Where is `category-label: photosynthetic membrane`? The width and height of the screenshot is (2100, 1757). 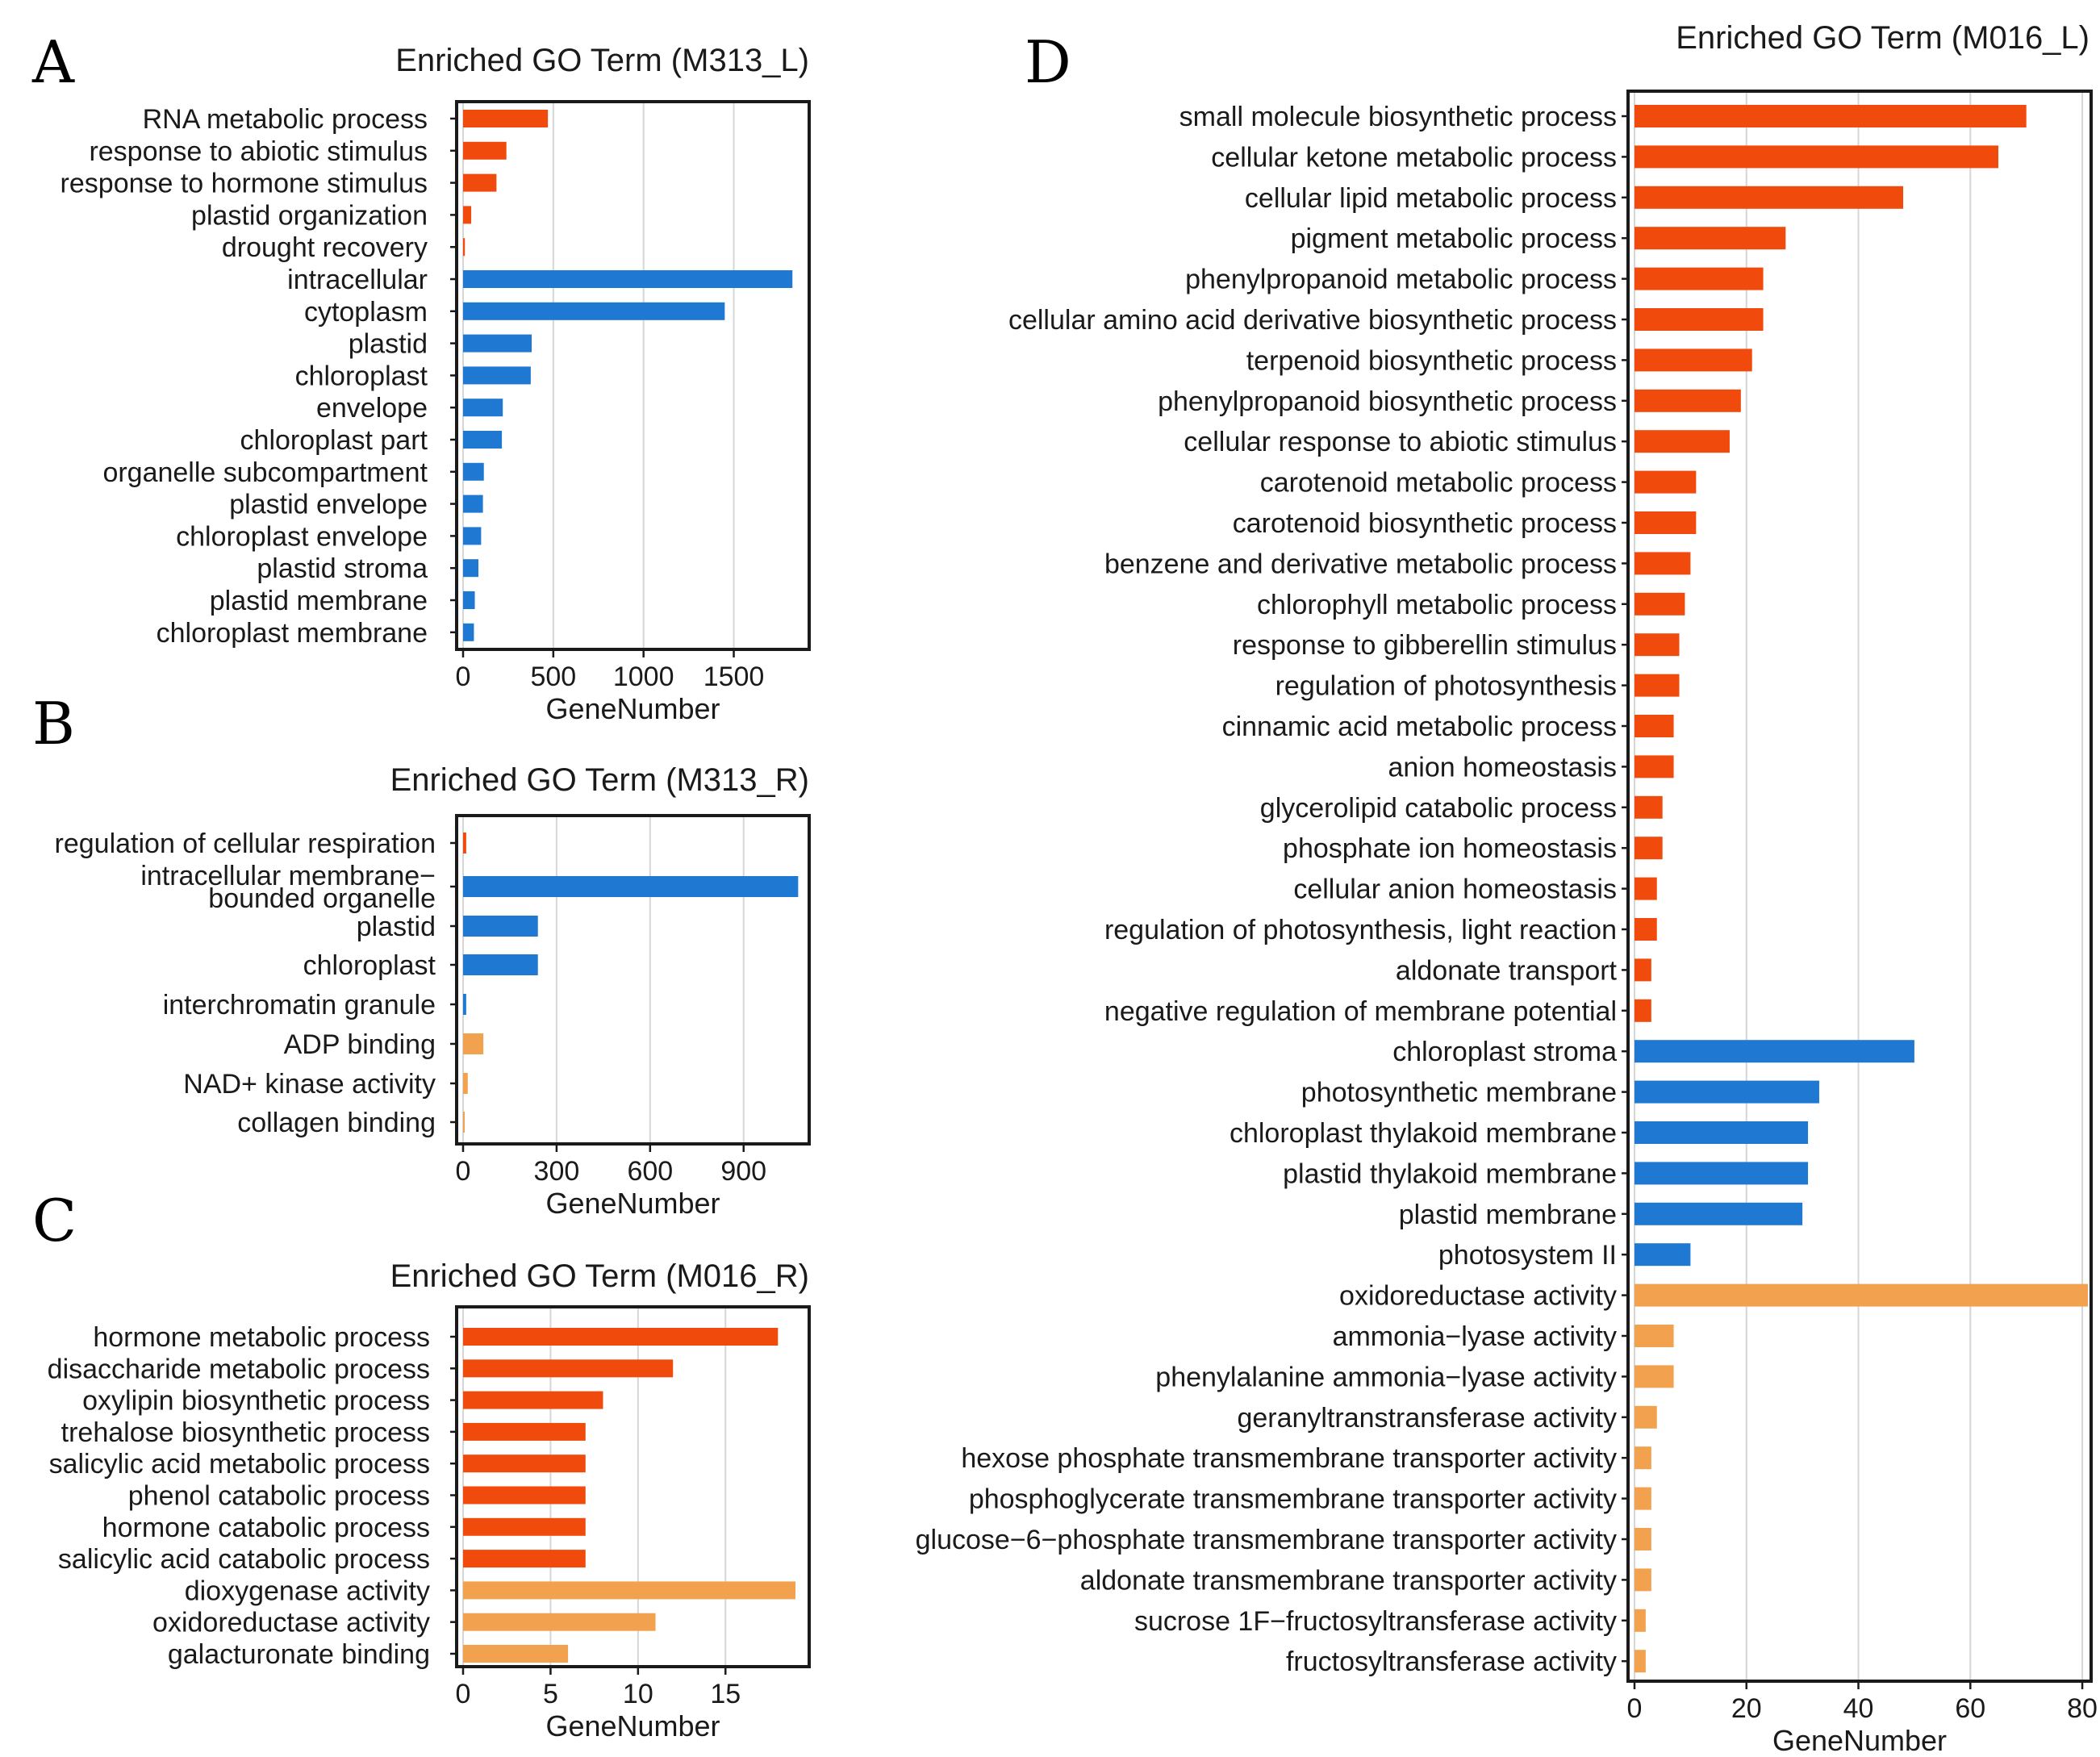
category-label: photosynthetic membrane is located at coordinates (1459, 1093).